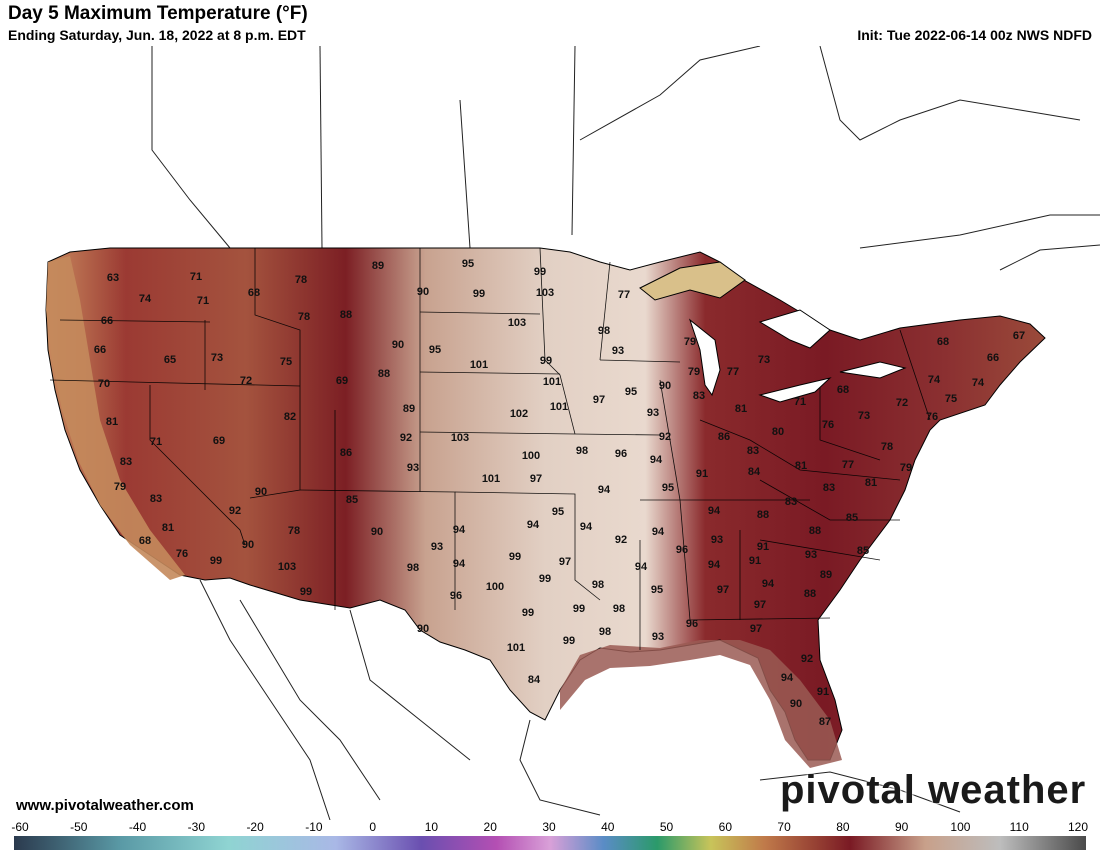 The width and height of the screenshot is (1100, 850). I want to click on temperature-label: 87, so click(825, 722).